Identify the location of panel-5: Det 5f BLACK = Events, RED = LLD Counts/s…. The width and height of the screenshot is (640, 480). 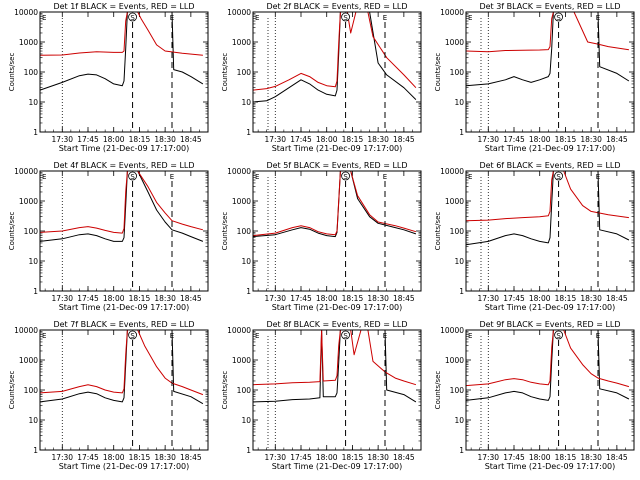
(351, 236).